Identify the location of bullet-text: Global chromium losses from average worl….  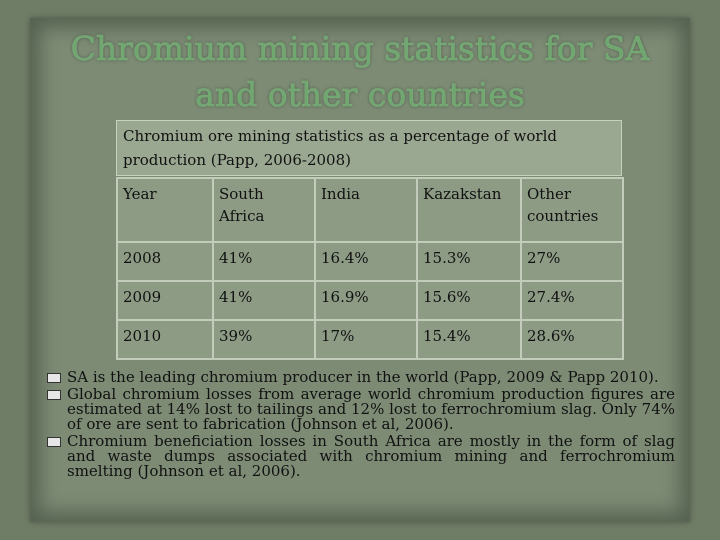
(371, 409).